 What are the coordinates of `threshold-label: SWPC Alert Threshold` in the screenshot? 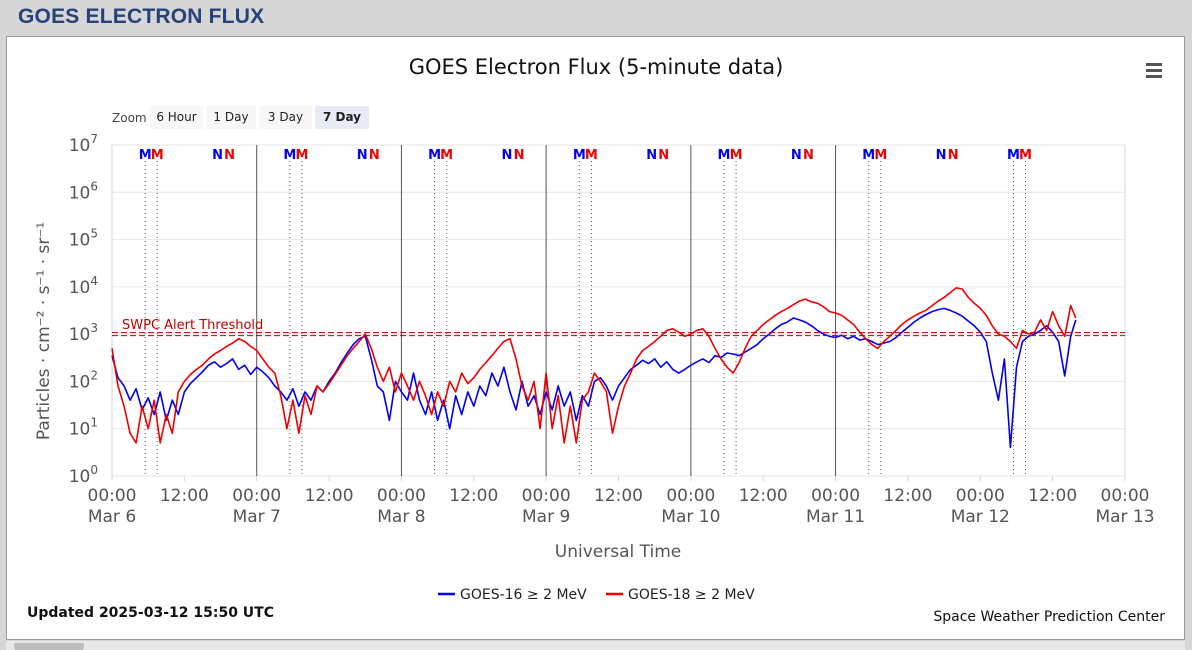 It's located at (192, 325).